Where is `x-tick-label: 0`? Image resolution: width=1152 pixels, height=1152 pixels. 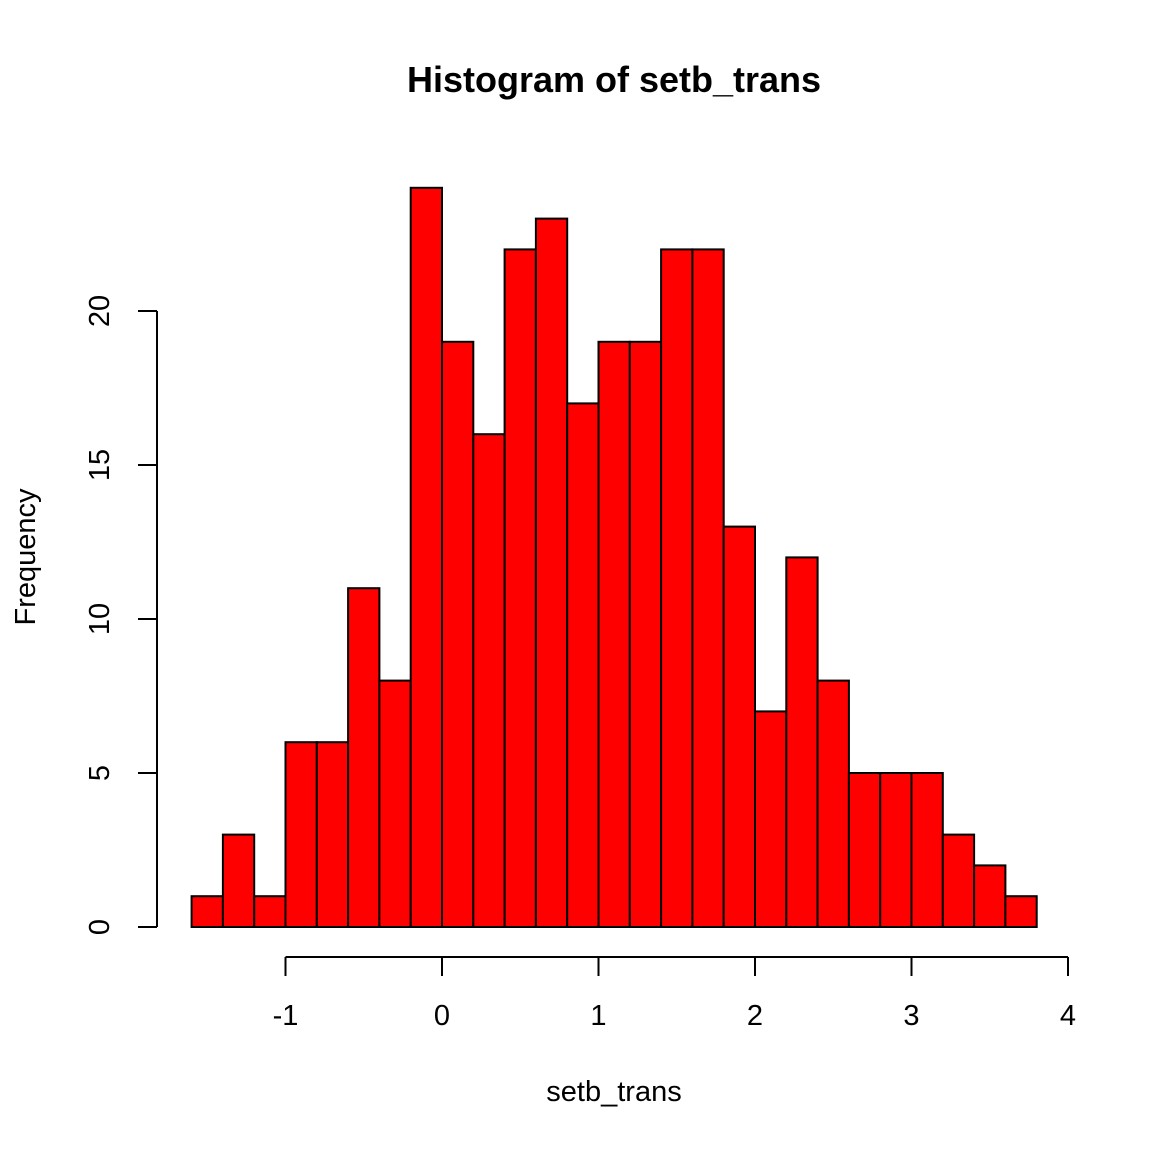
x-tick-label: 0 is located at coordinates (442, 1016).